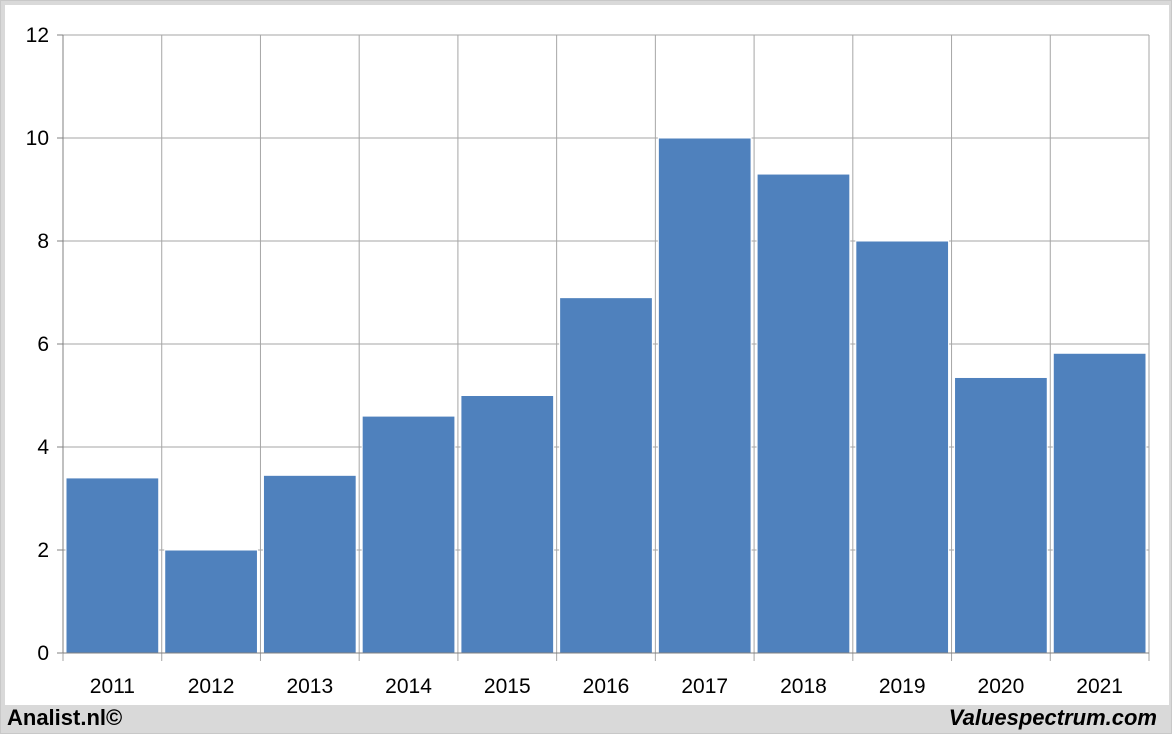 The height and width of the screenshot is (734, 1172). I want to click on x-tick-label: 2016, so click(606, 686).